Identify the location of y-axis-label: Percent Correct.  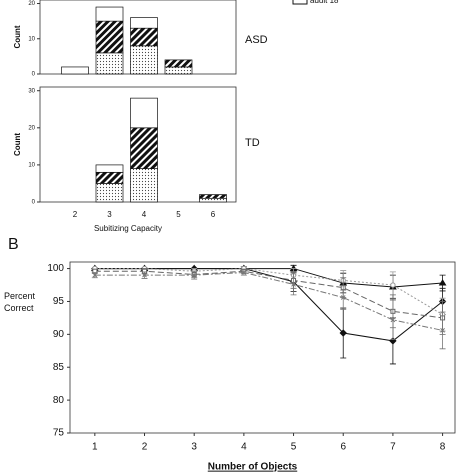
(20, 302).